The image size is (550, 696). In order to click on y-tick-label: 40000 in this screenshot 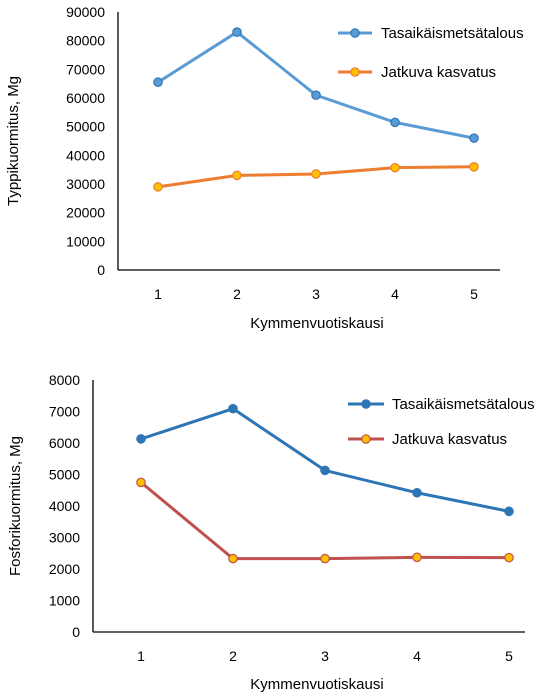, I will do `click(85, 155)`.